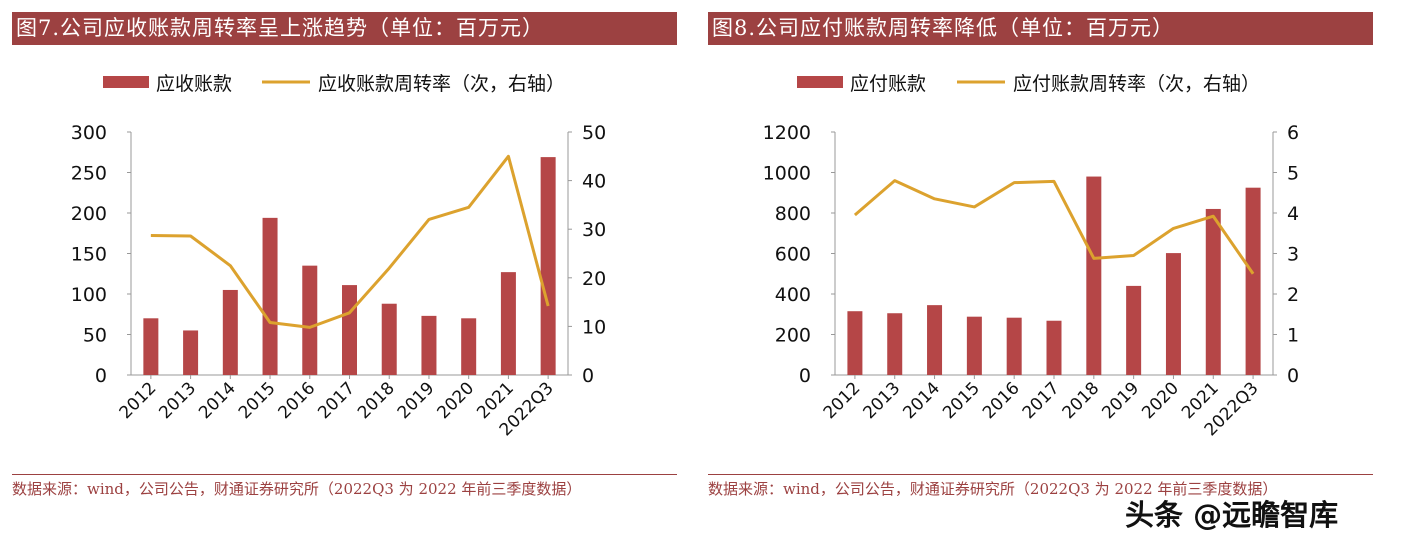  Describe the element at coordinates (1001, 400) in the screenshot. I see `chart2-x-tick-label: 2016` at that location.